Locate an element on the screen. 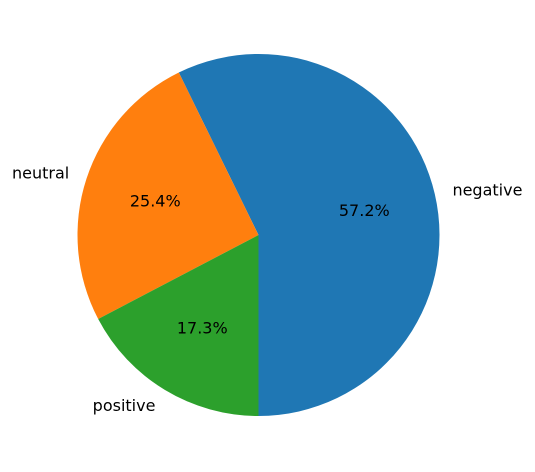  pie-slice-positive is located at coordinates (178, 326).